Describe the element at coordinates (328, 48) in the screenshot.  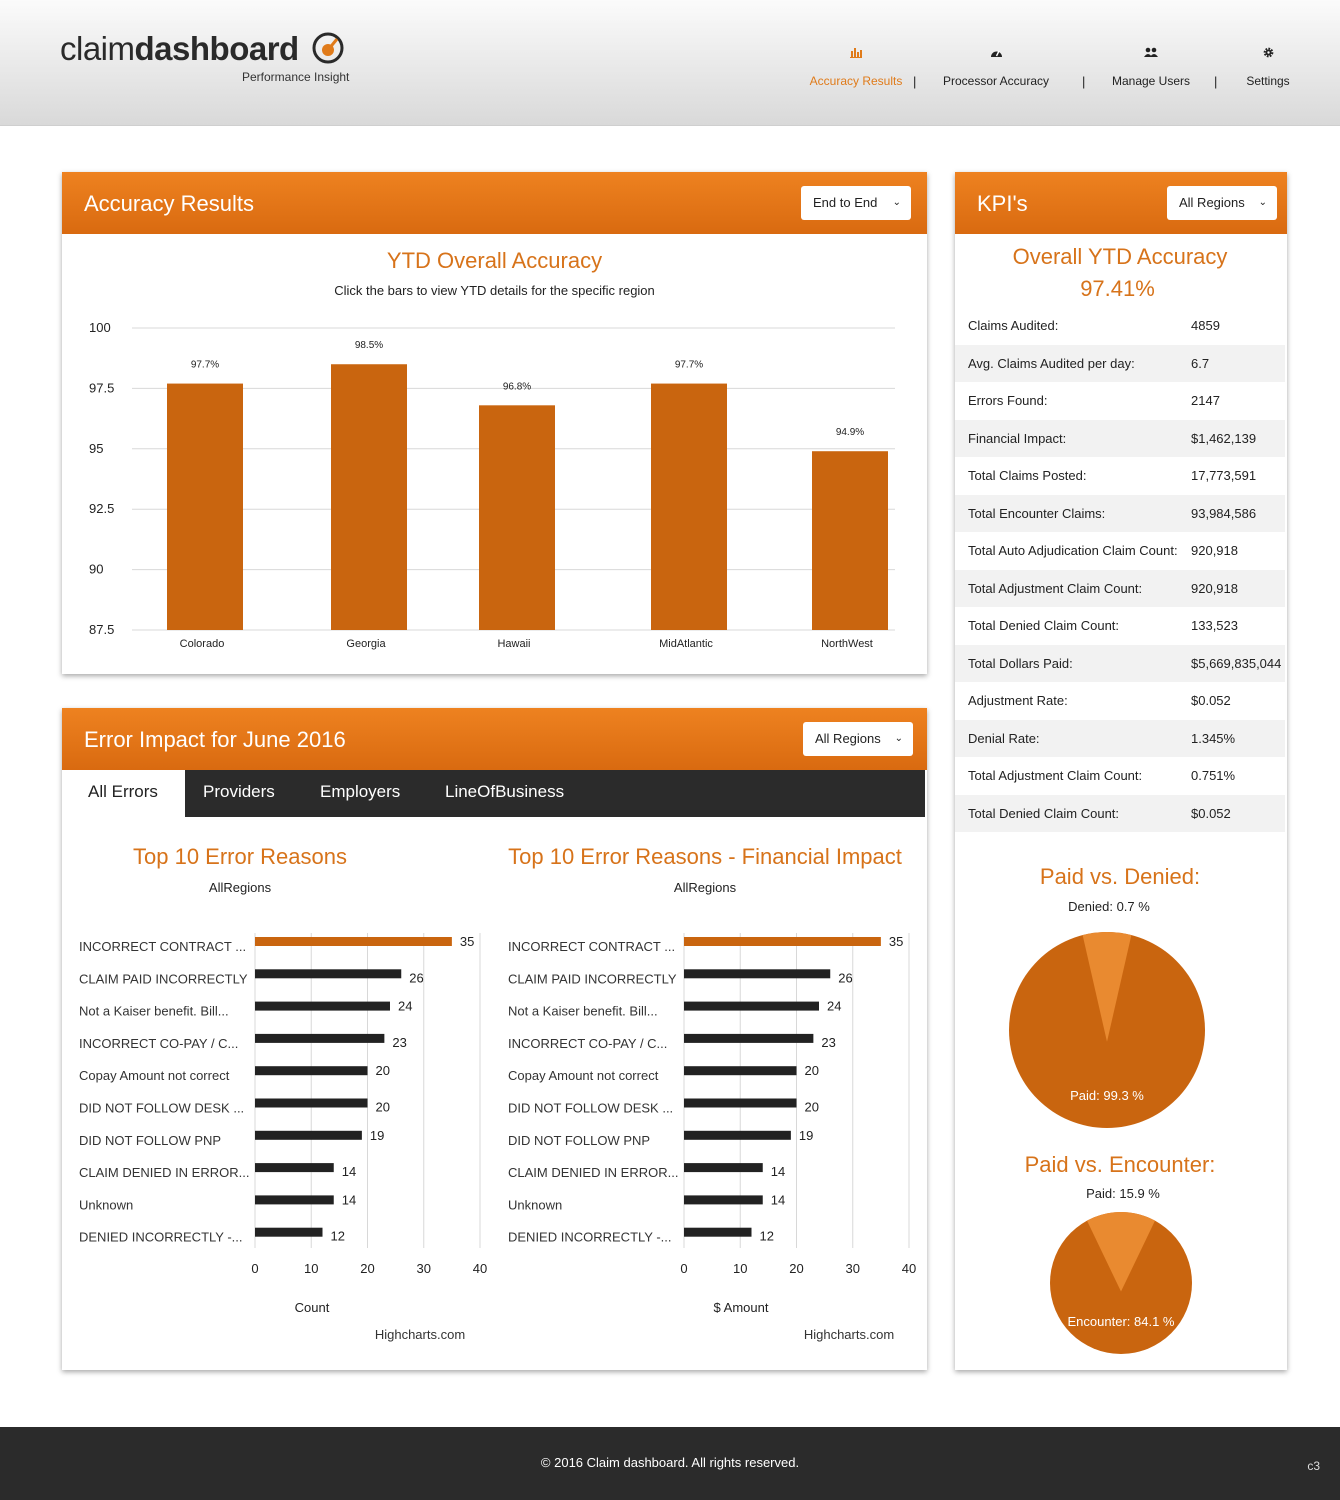
I see `gauge-logo-icon` at that location.